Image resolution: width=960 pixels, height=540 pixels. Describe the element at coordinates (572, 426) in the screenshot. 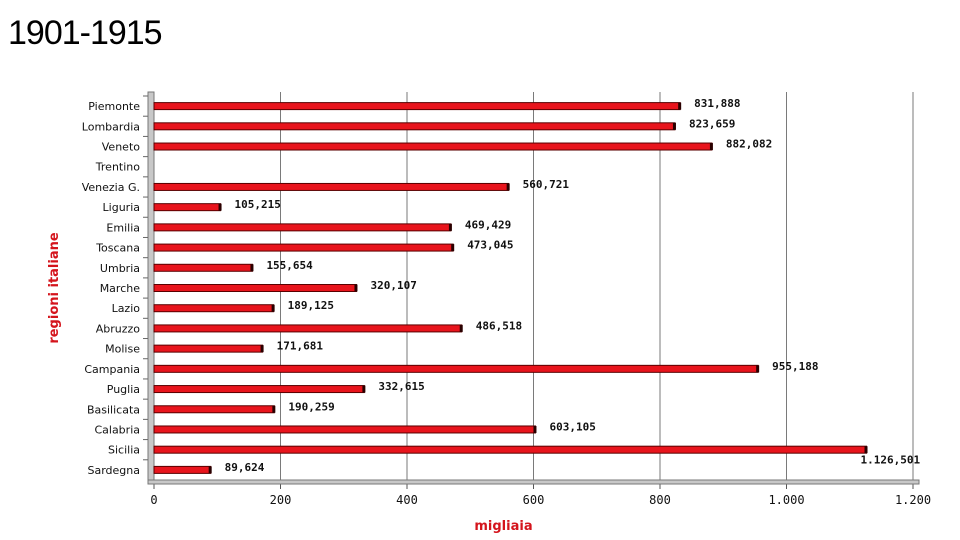

I see `data-label: 603,105` at that location.